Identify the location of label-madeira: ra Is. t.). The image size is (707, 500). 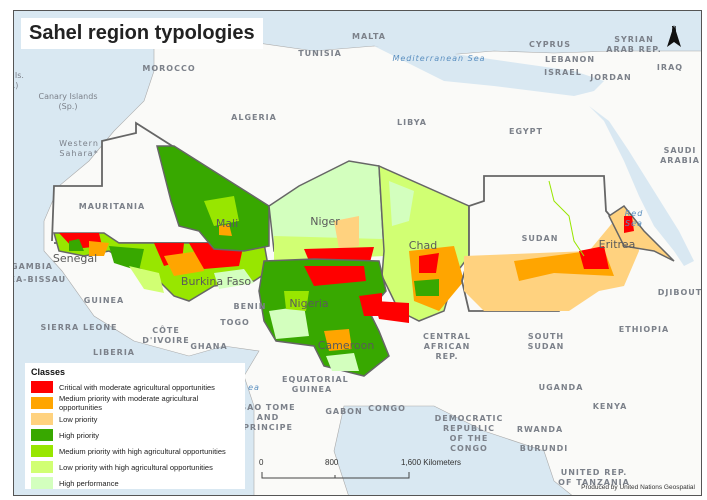
(18, 80).